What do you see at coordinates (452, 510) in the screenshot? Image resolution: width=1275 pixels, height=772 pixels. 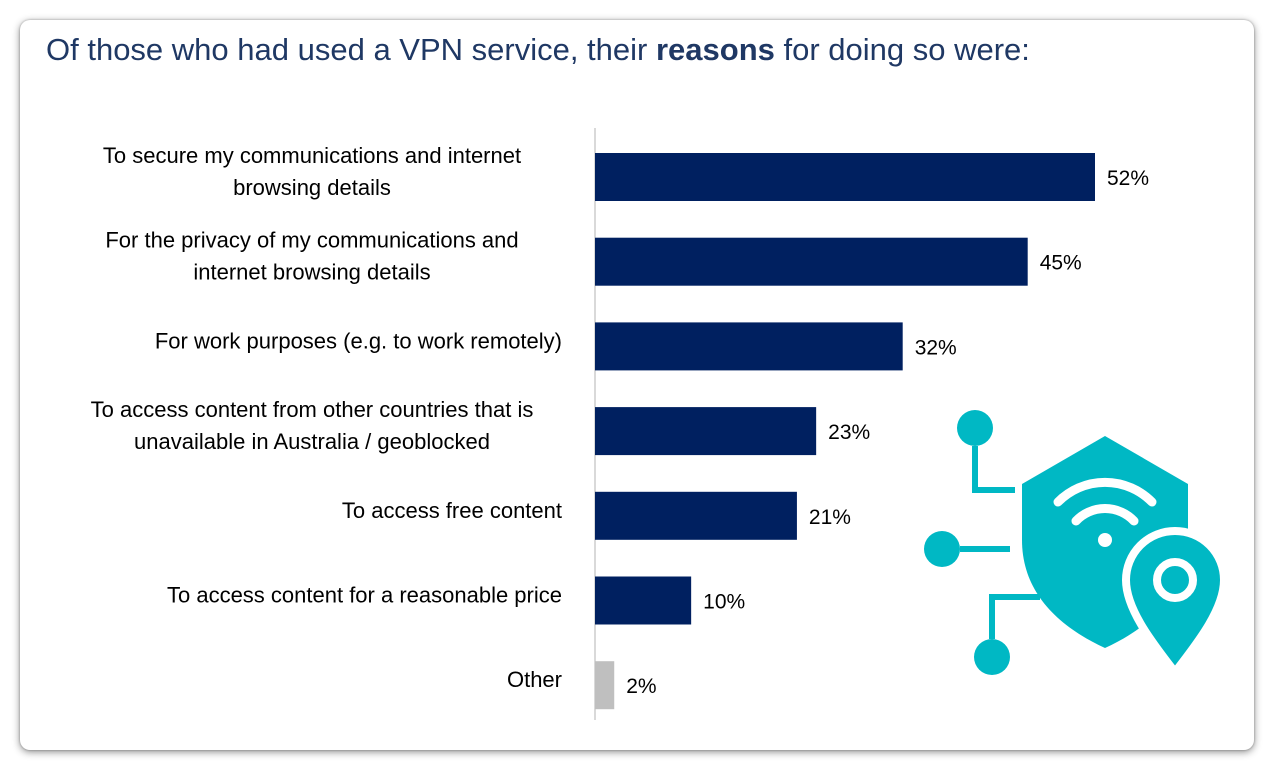 I see `category-label: To access free content` at bounding box center [452, 510].